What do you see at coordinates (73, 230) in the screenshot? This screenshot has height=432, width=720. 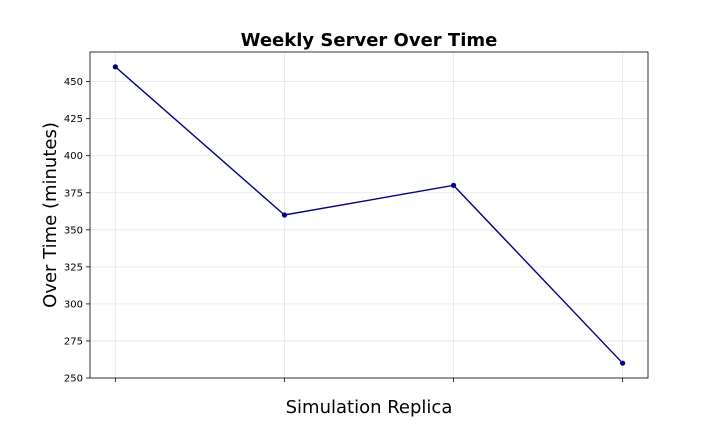 I see `y-tick-label: 350` at bounding box center [73, 230].